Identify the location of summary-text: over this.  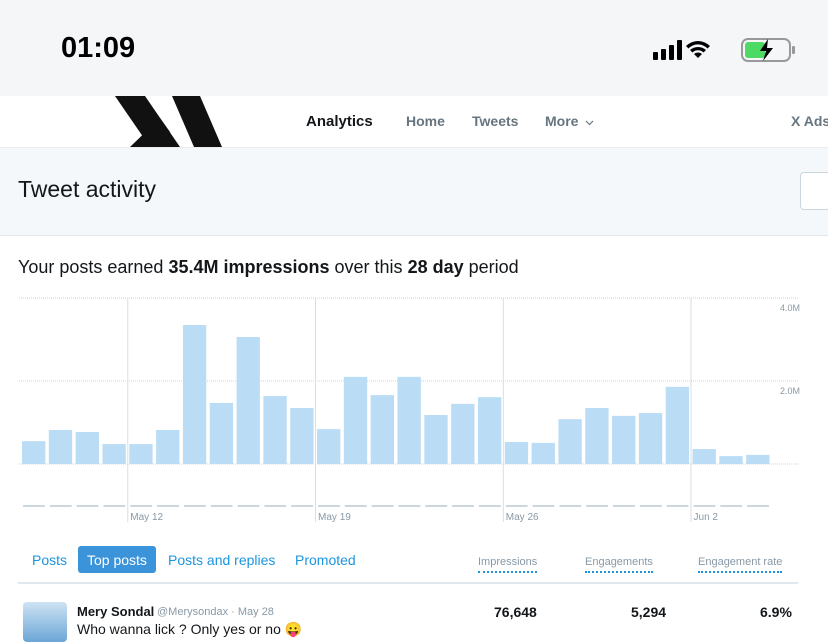
(368, 267).